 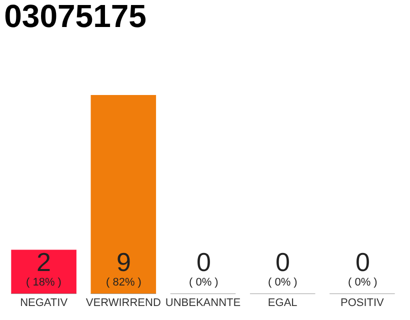 I want to click on data-label: 2 ( 18% ), so click(x=44, y=267).